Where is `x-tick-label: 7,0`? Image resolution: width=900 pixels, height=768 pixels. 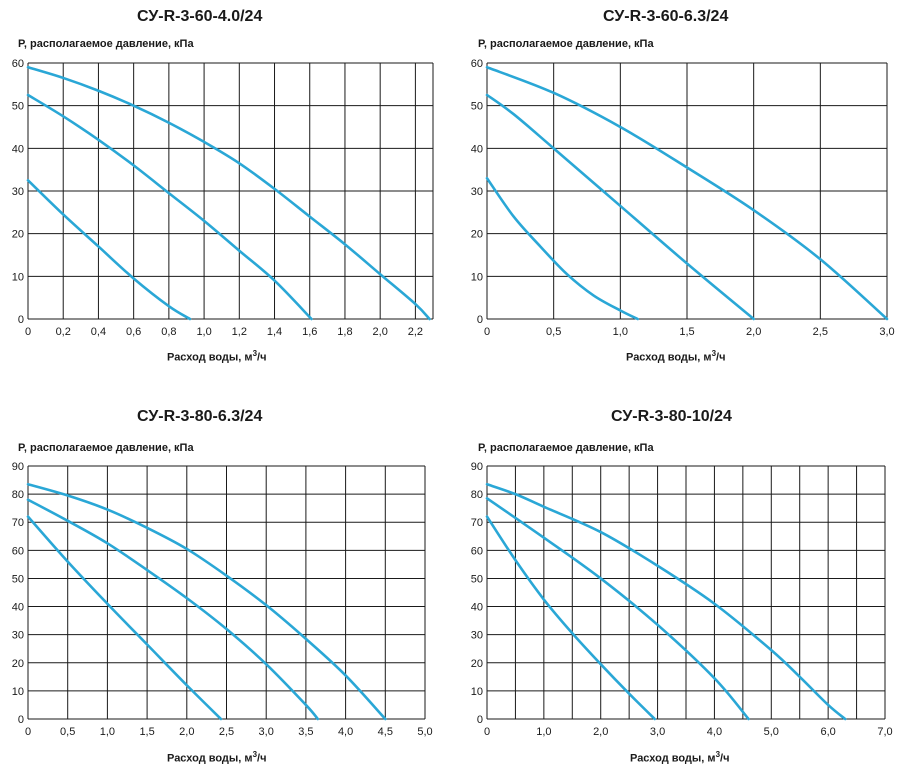
x-tick-label: 7,0 is located at coordinates (884, 732).